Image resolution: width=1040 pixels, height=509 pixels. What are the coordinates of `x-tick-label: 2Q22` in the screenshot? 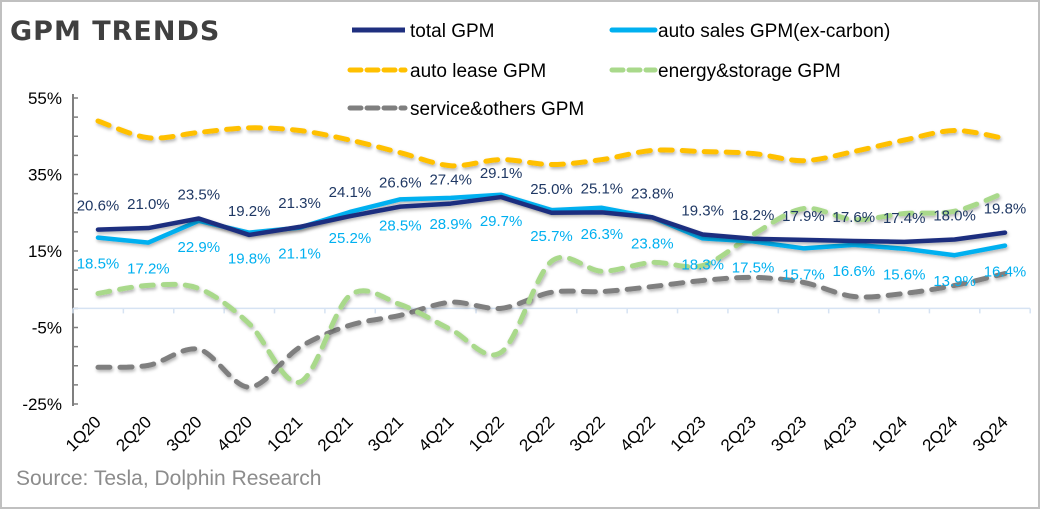 It's located at (536, 433).